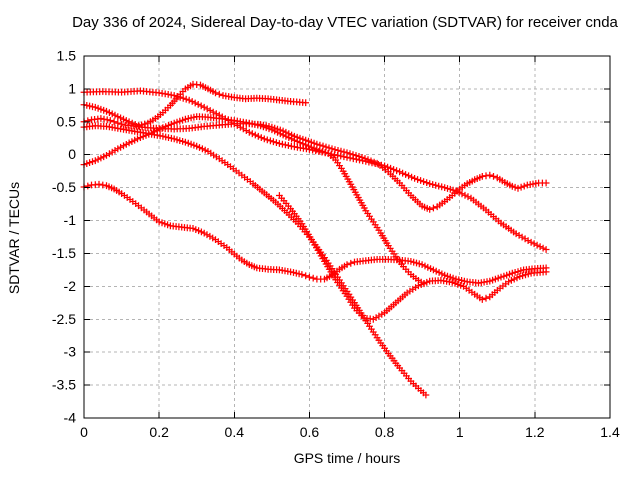  I want to click on y-tick-label: -1.5, so click(64, 253).